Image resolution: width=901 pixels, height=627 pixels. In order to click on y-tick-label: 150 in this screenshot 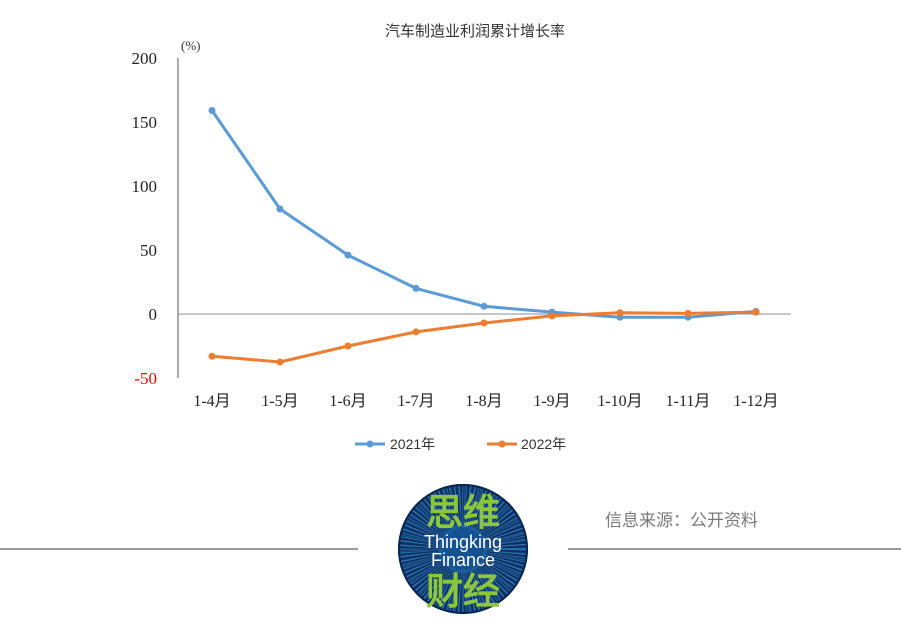, I will do `click(145, 122)`.